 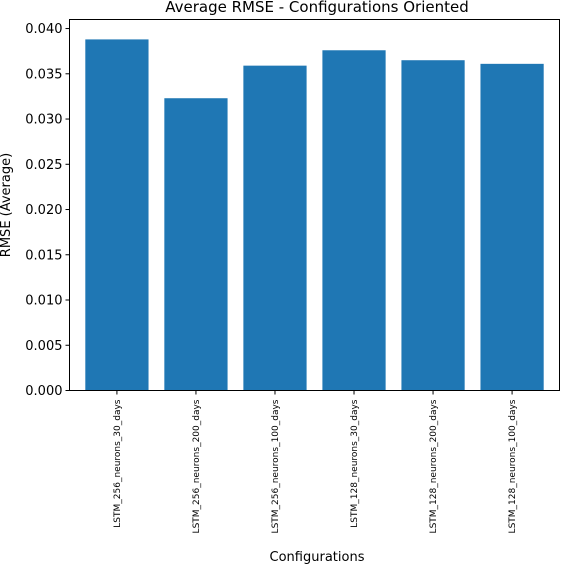 I want to click on y-tick-label: 0.035, so click(x=43, y=74).